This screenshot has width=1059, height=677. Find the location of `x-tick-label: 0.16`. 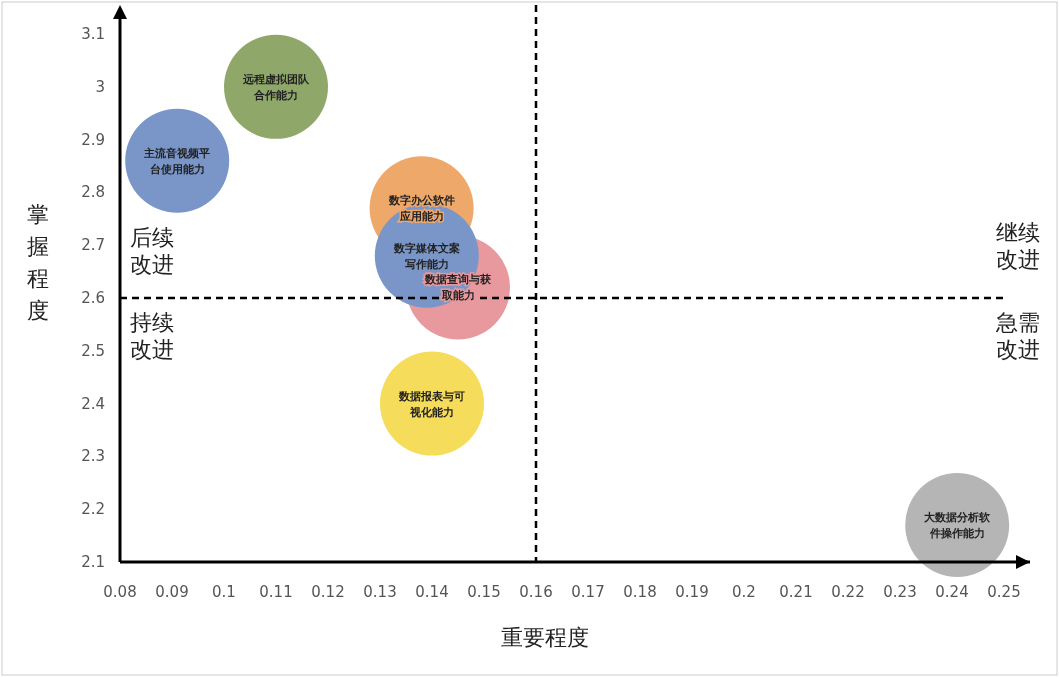

x-tick-label: 0.16 is located at coordinates (536, 592).